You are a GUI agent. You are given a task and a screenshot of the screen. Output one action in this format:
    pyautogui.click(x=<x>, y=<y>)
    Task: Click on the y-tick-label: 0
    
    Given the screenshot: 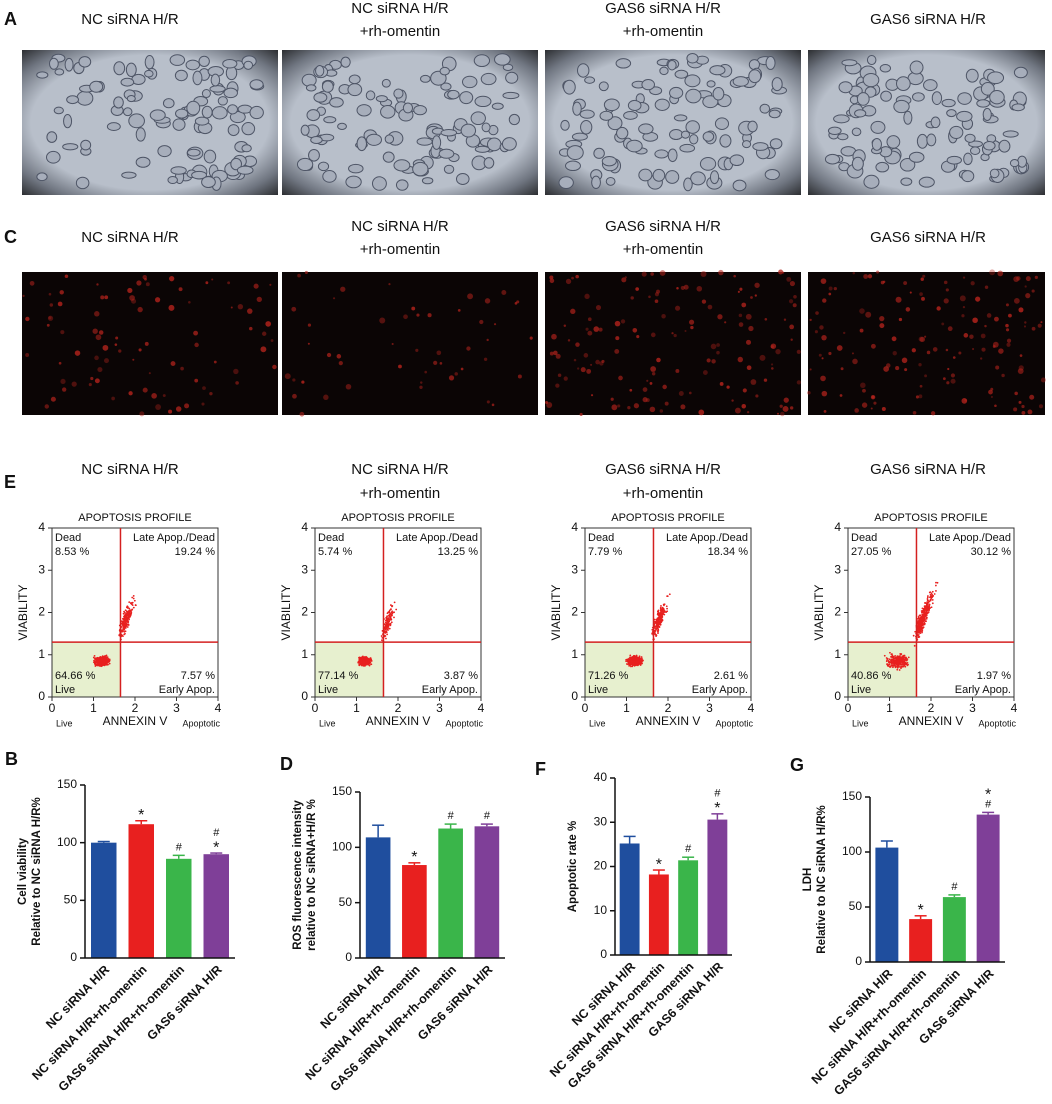 What is the action you would take?
    pyautogui.click(x=837, y=696)
    